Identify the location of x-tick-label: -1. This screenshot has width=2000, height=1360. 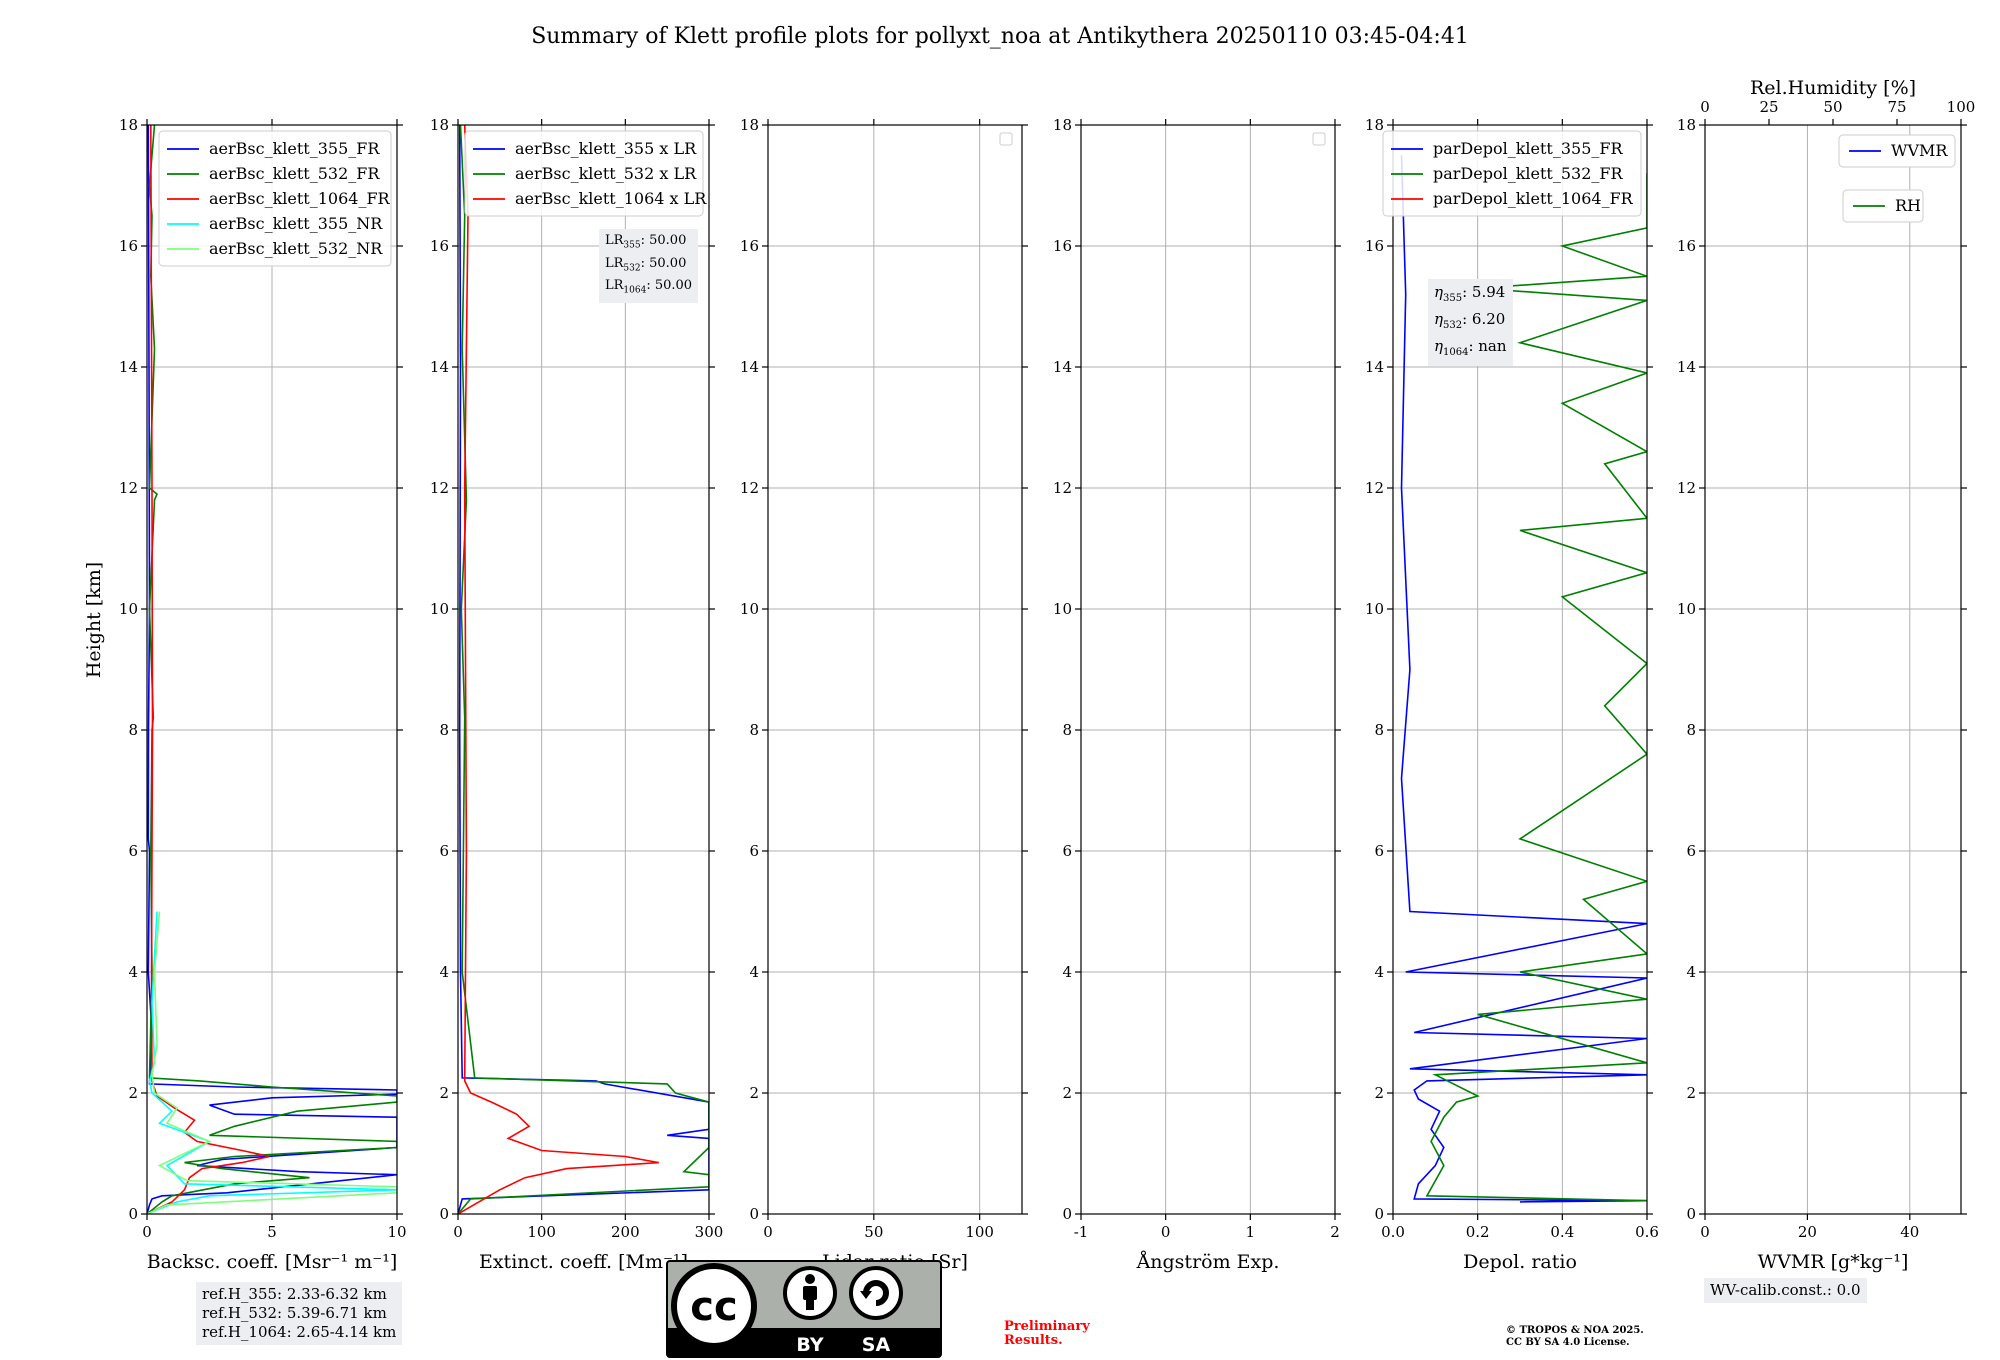
(1081, 1232).